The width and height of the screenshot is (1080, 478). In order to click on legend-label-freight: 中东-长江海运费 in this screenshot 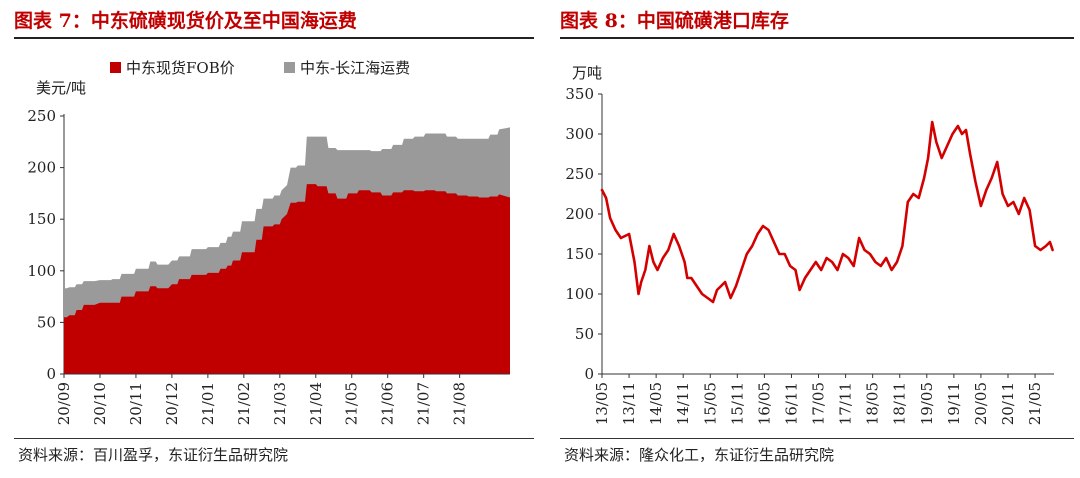, I will do `click(355, 68)`.